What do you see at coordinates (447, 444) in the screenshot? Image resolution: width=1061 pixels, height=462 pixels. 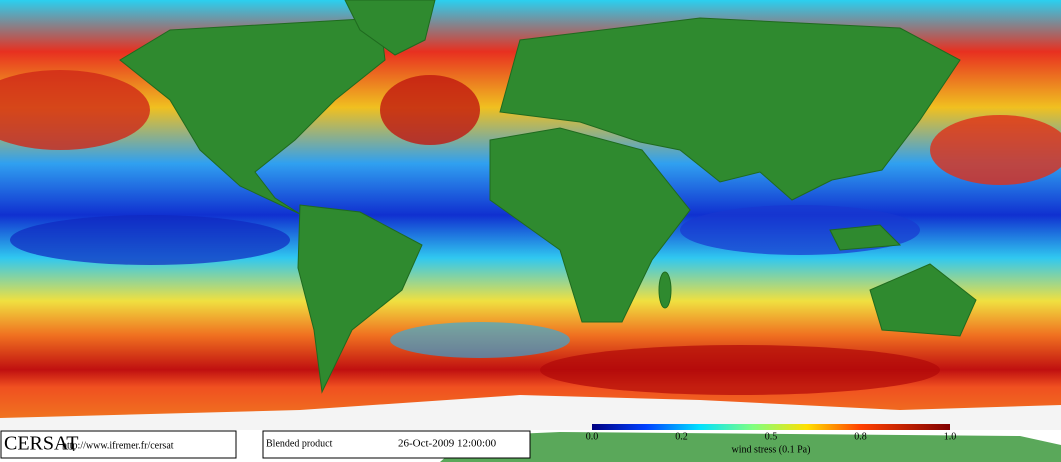 I see `date: 26-Oct-2009 12:00:00` at bounding box center [447, 444].